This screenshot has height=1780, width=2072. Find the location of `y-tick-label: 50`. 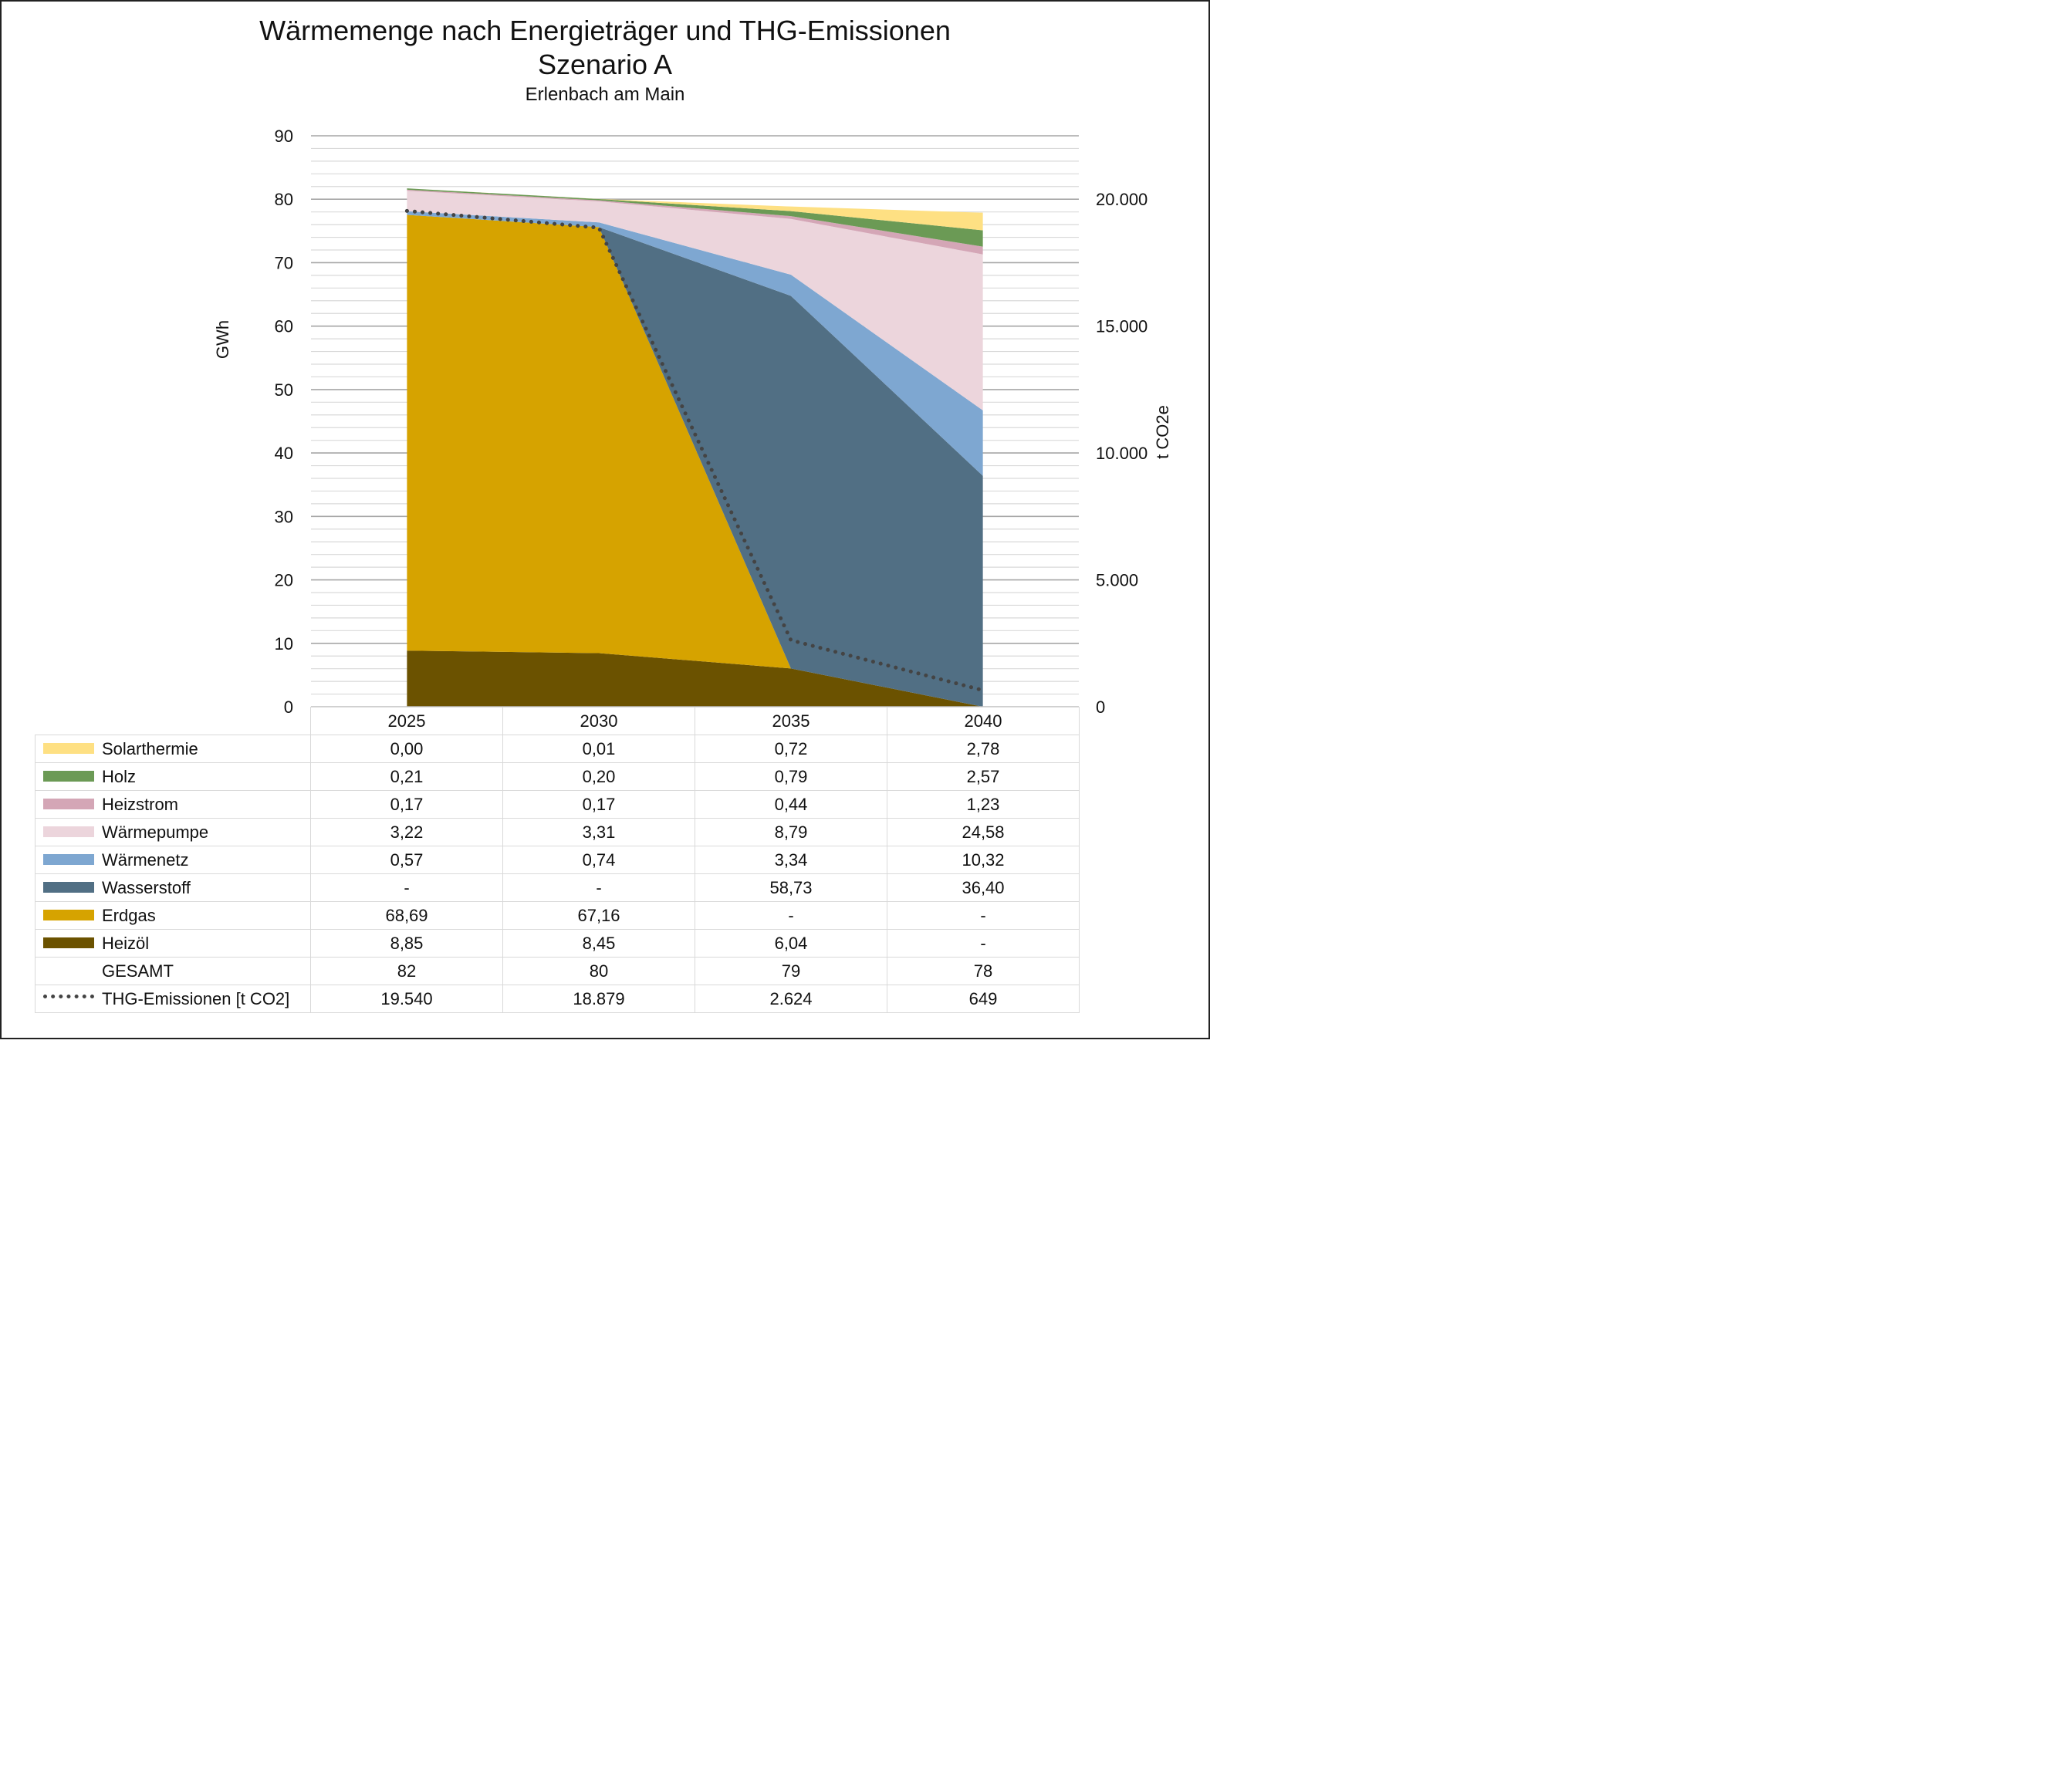

y-tick-label: 50 is located at coordinates (284, 390).